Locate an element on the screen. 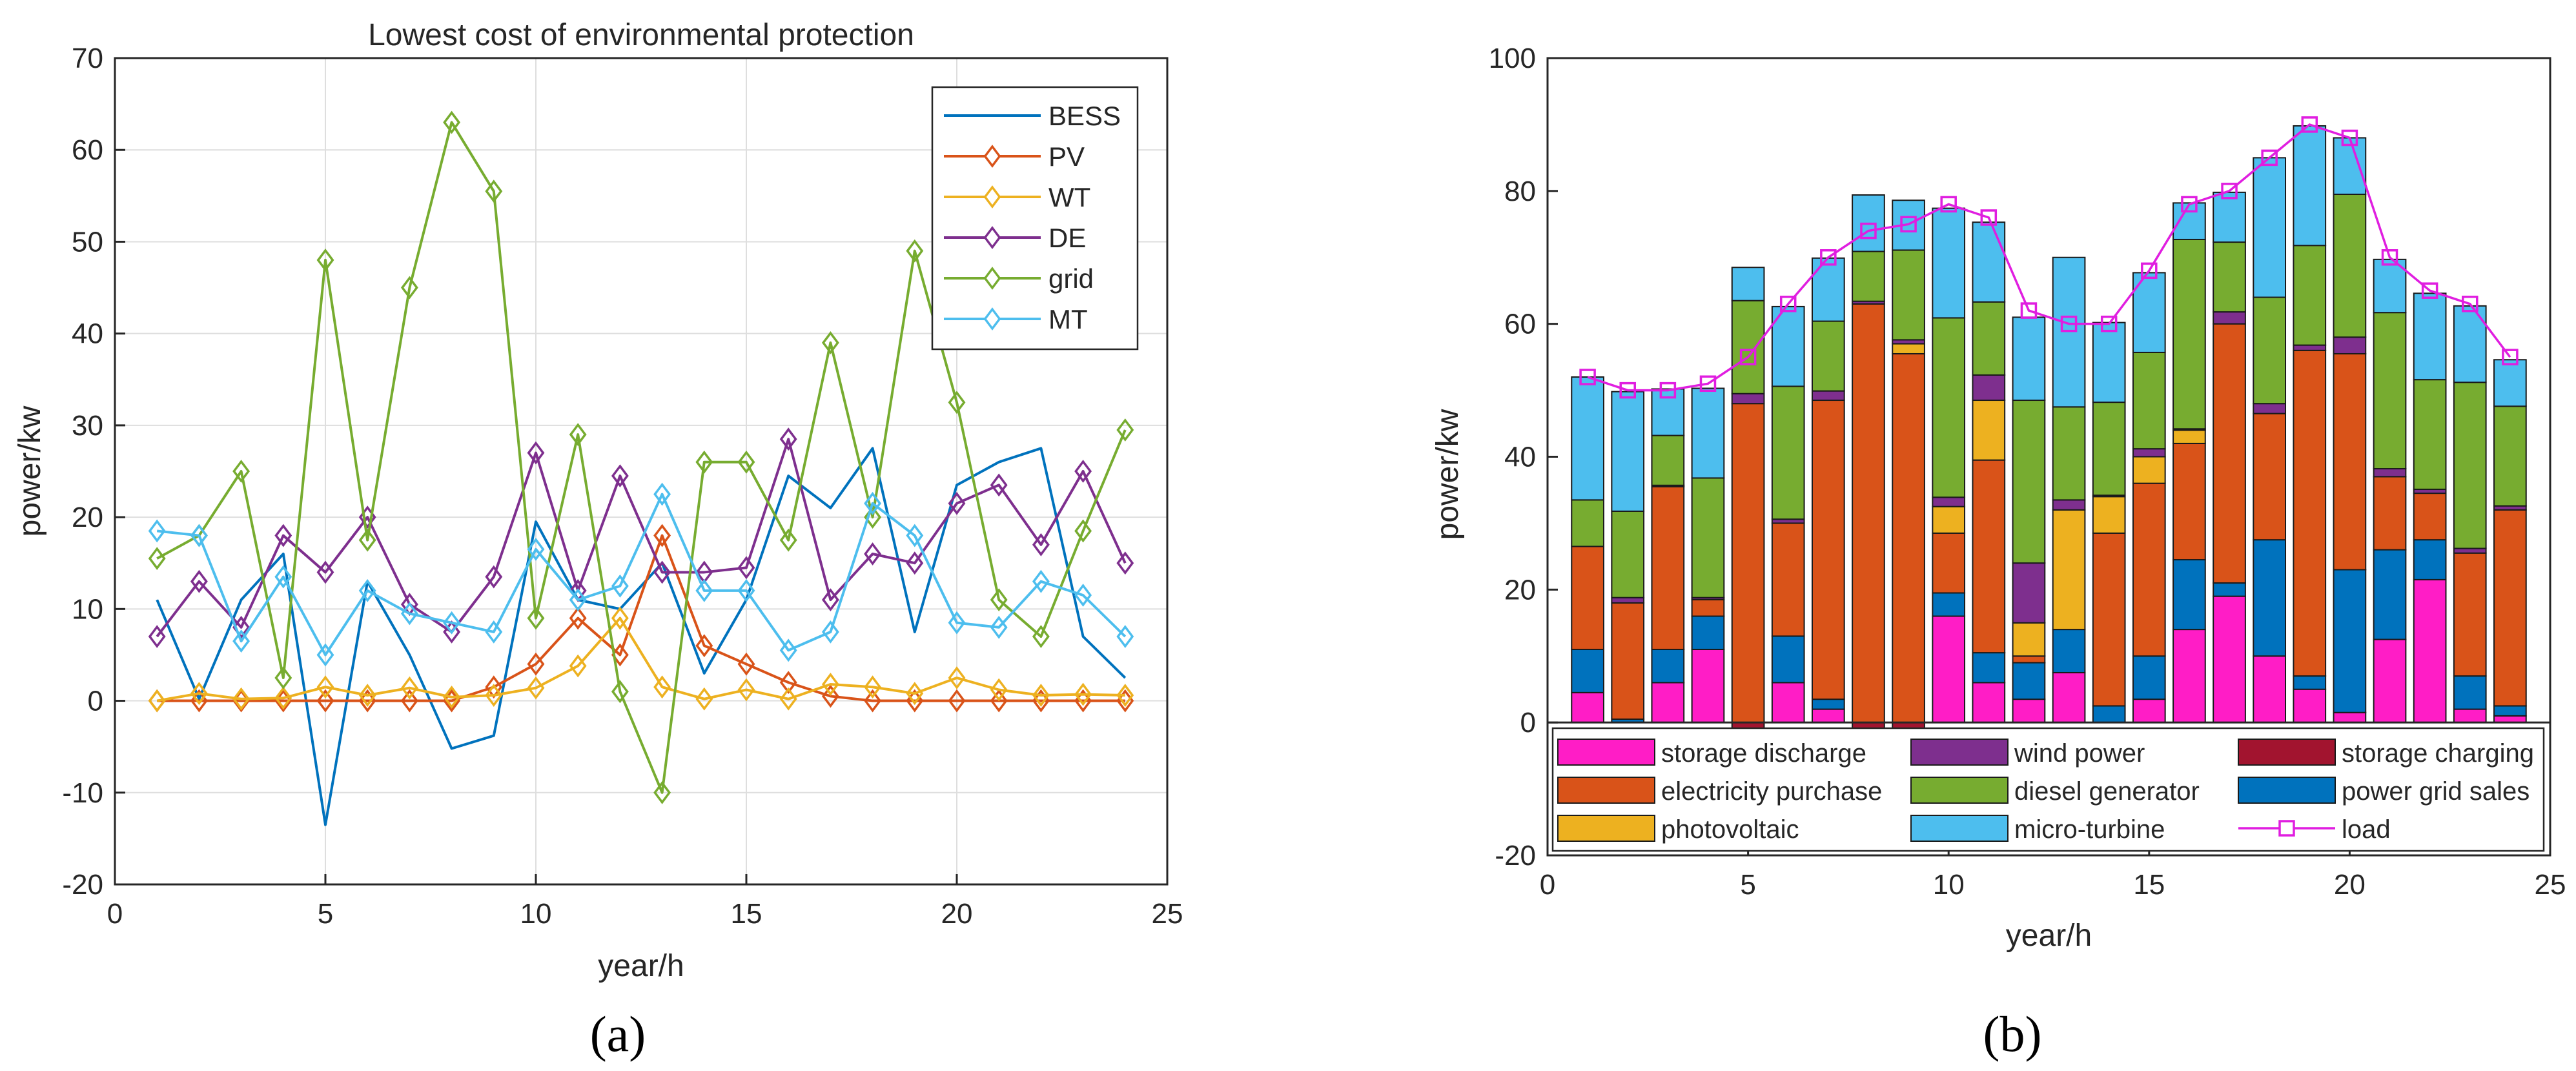 The width and height of the screenshot is (2576, 1071). load-line-group is located at coordinates (2049, 257).